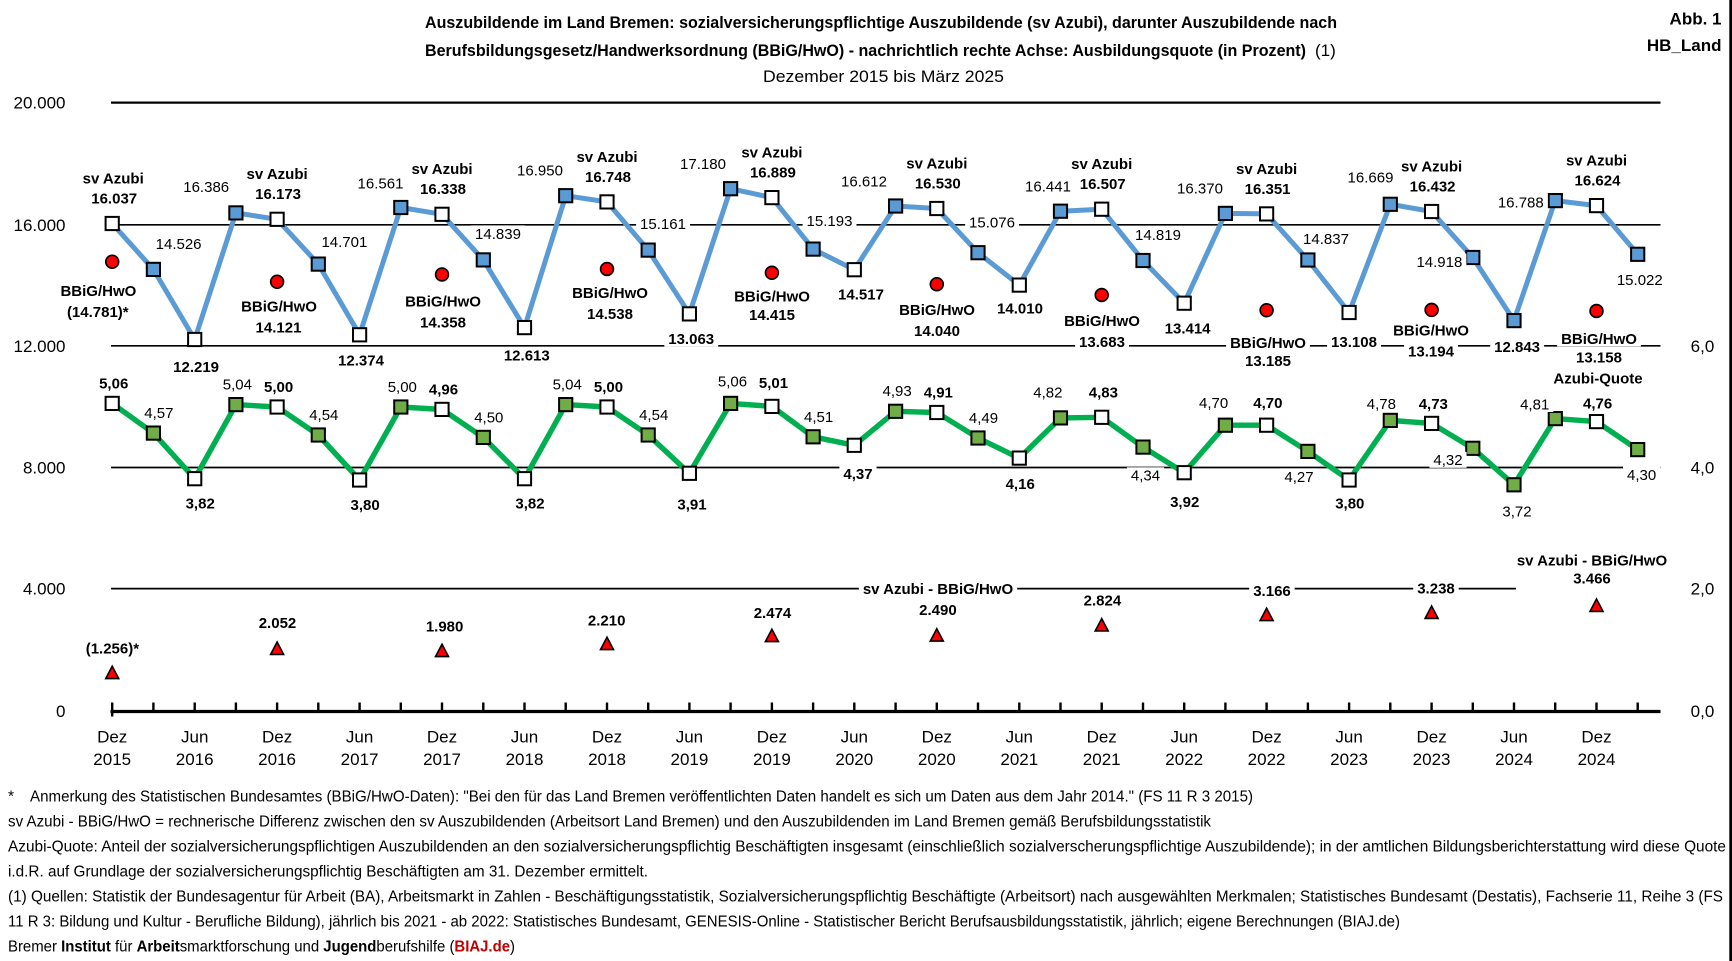 The image size is (1732, 961). Describe the element at coordinates (1433, 186) in the screenshot. I see `svg-text: 16.432` at that location.